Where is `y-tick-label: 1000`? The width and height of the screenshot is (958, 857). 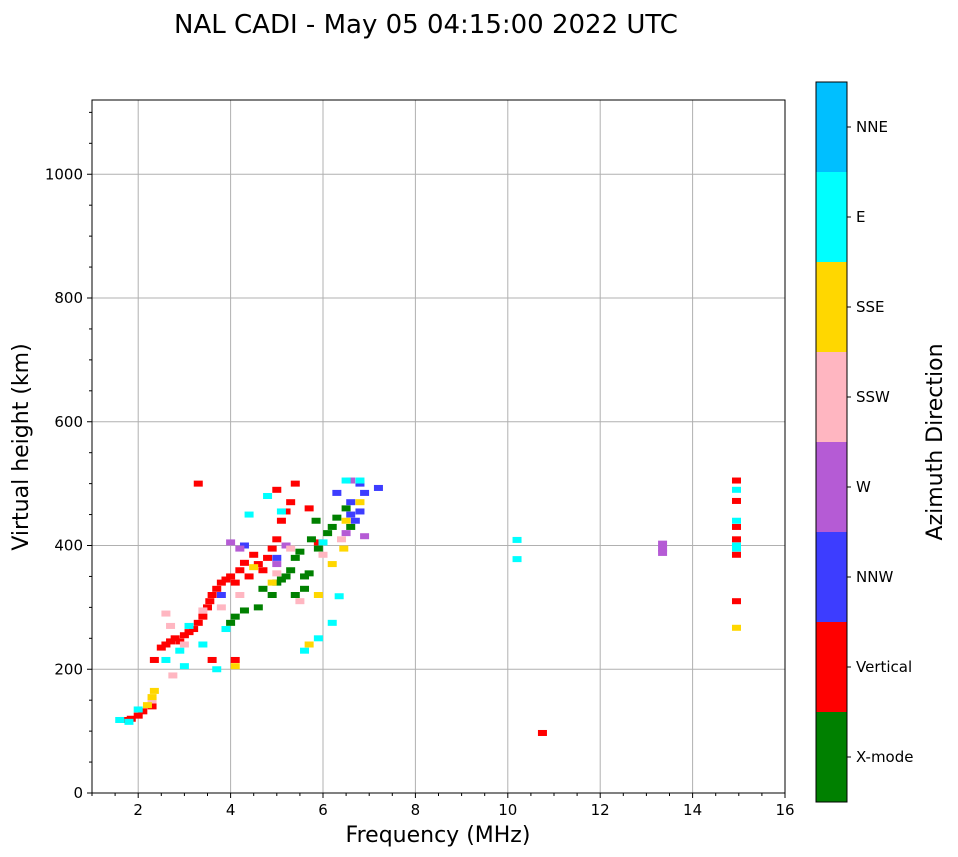
y-tick-label: 1000 is located at coordinates (64, 174).